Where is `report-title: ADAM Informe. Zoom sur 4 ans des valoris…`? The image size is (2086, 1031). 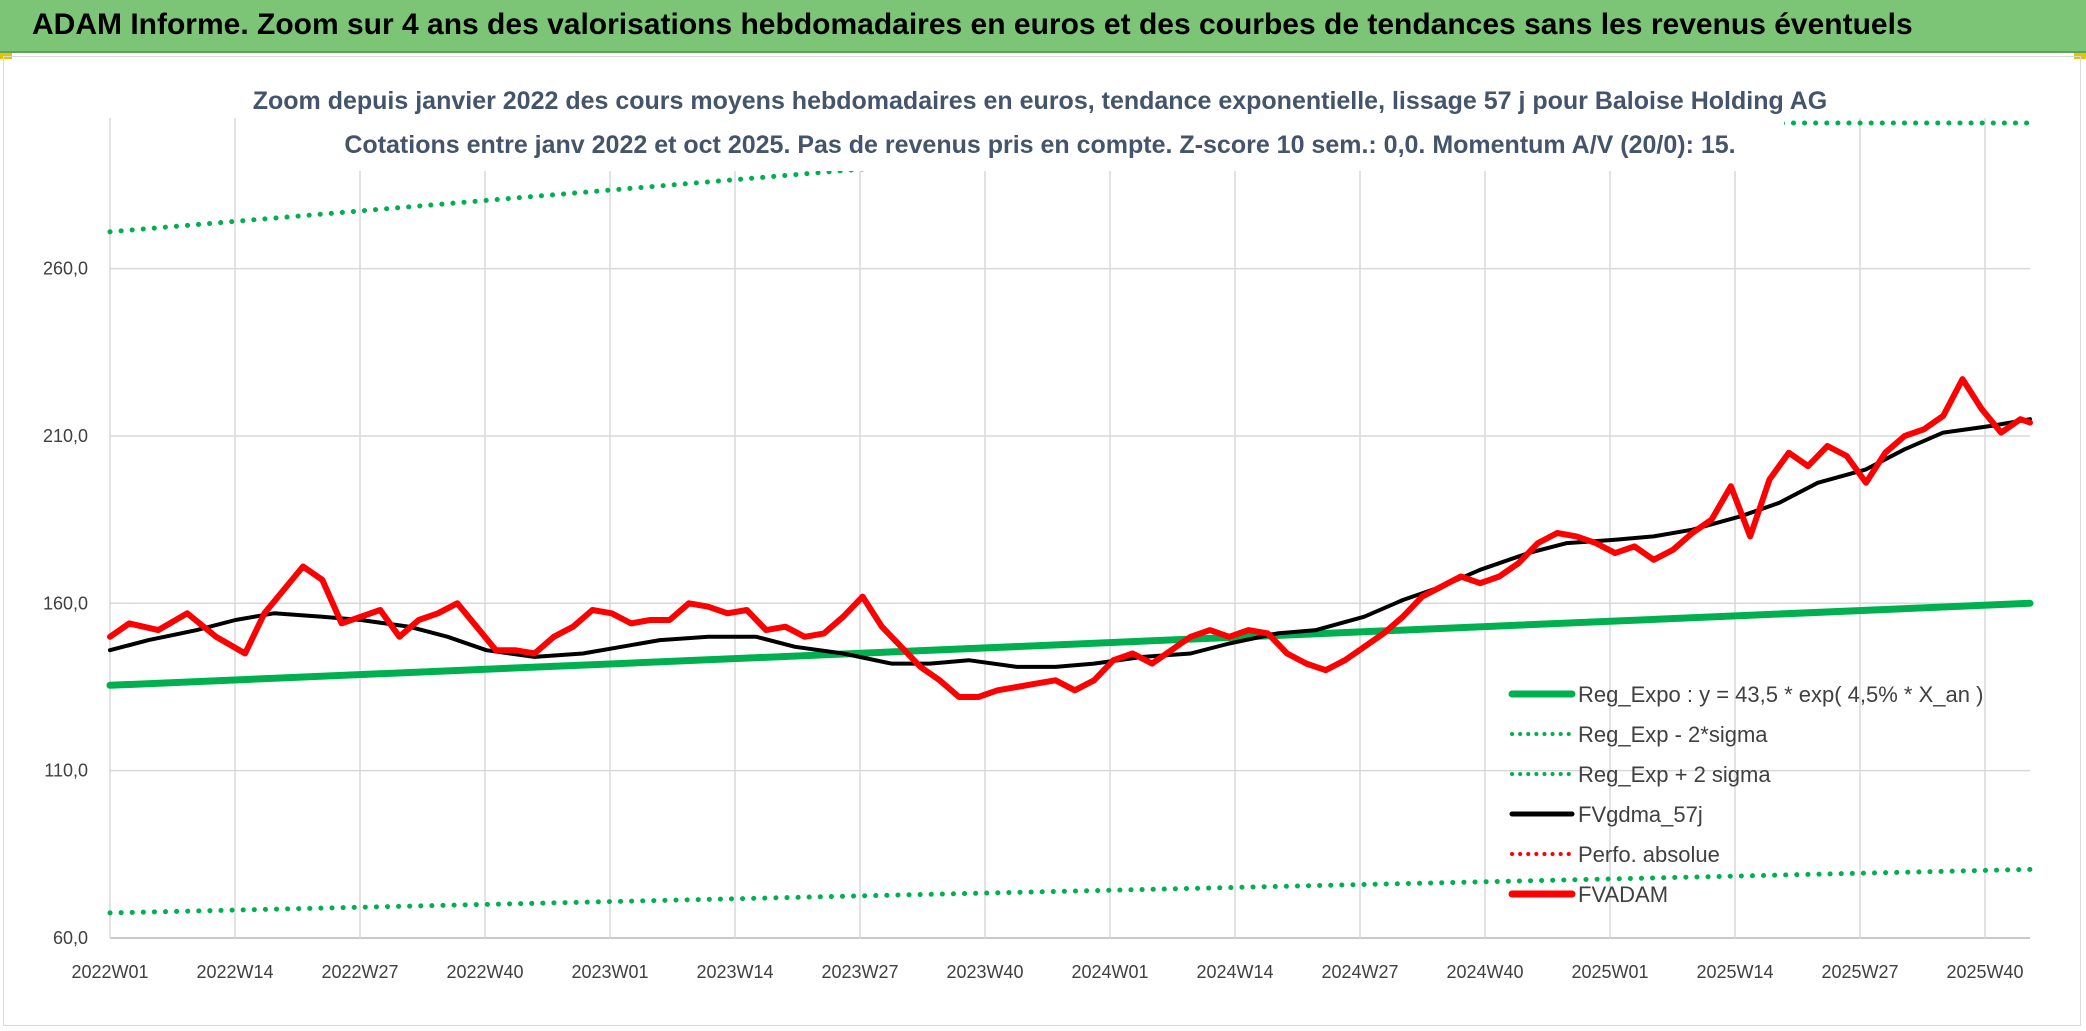
report-title: ADAM Informe. Zoom sur 4 ans des valoris… is located at coordinates (972, 24).